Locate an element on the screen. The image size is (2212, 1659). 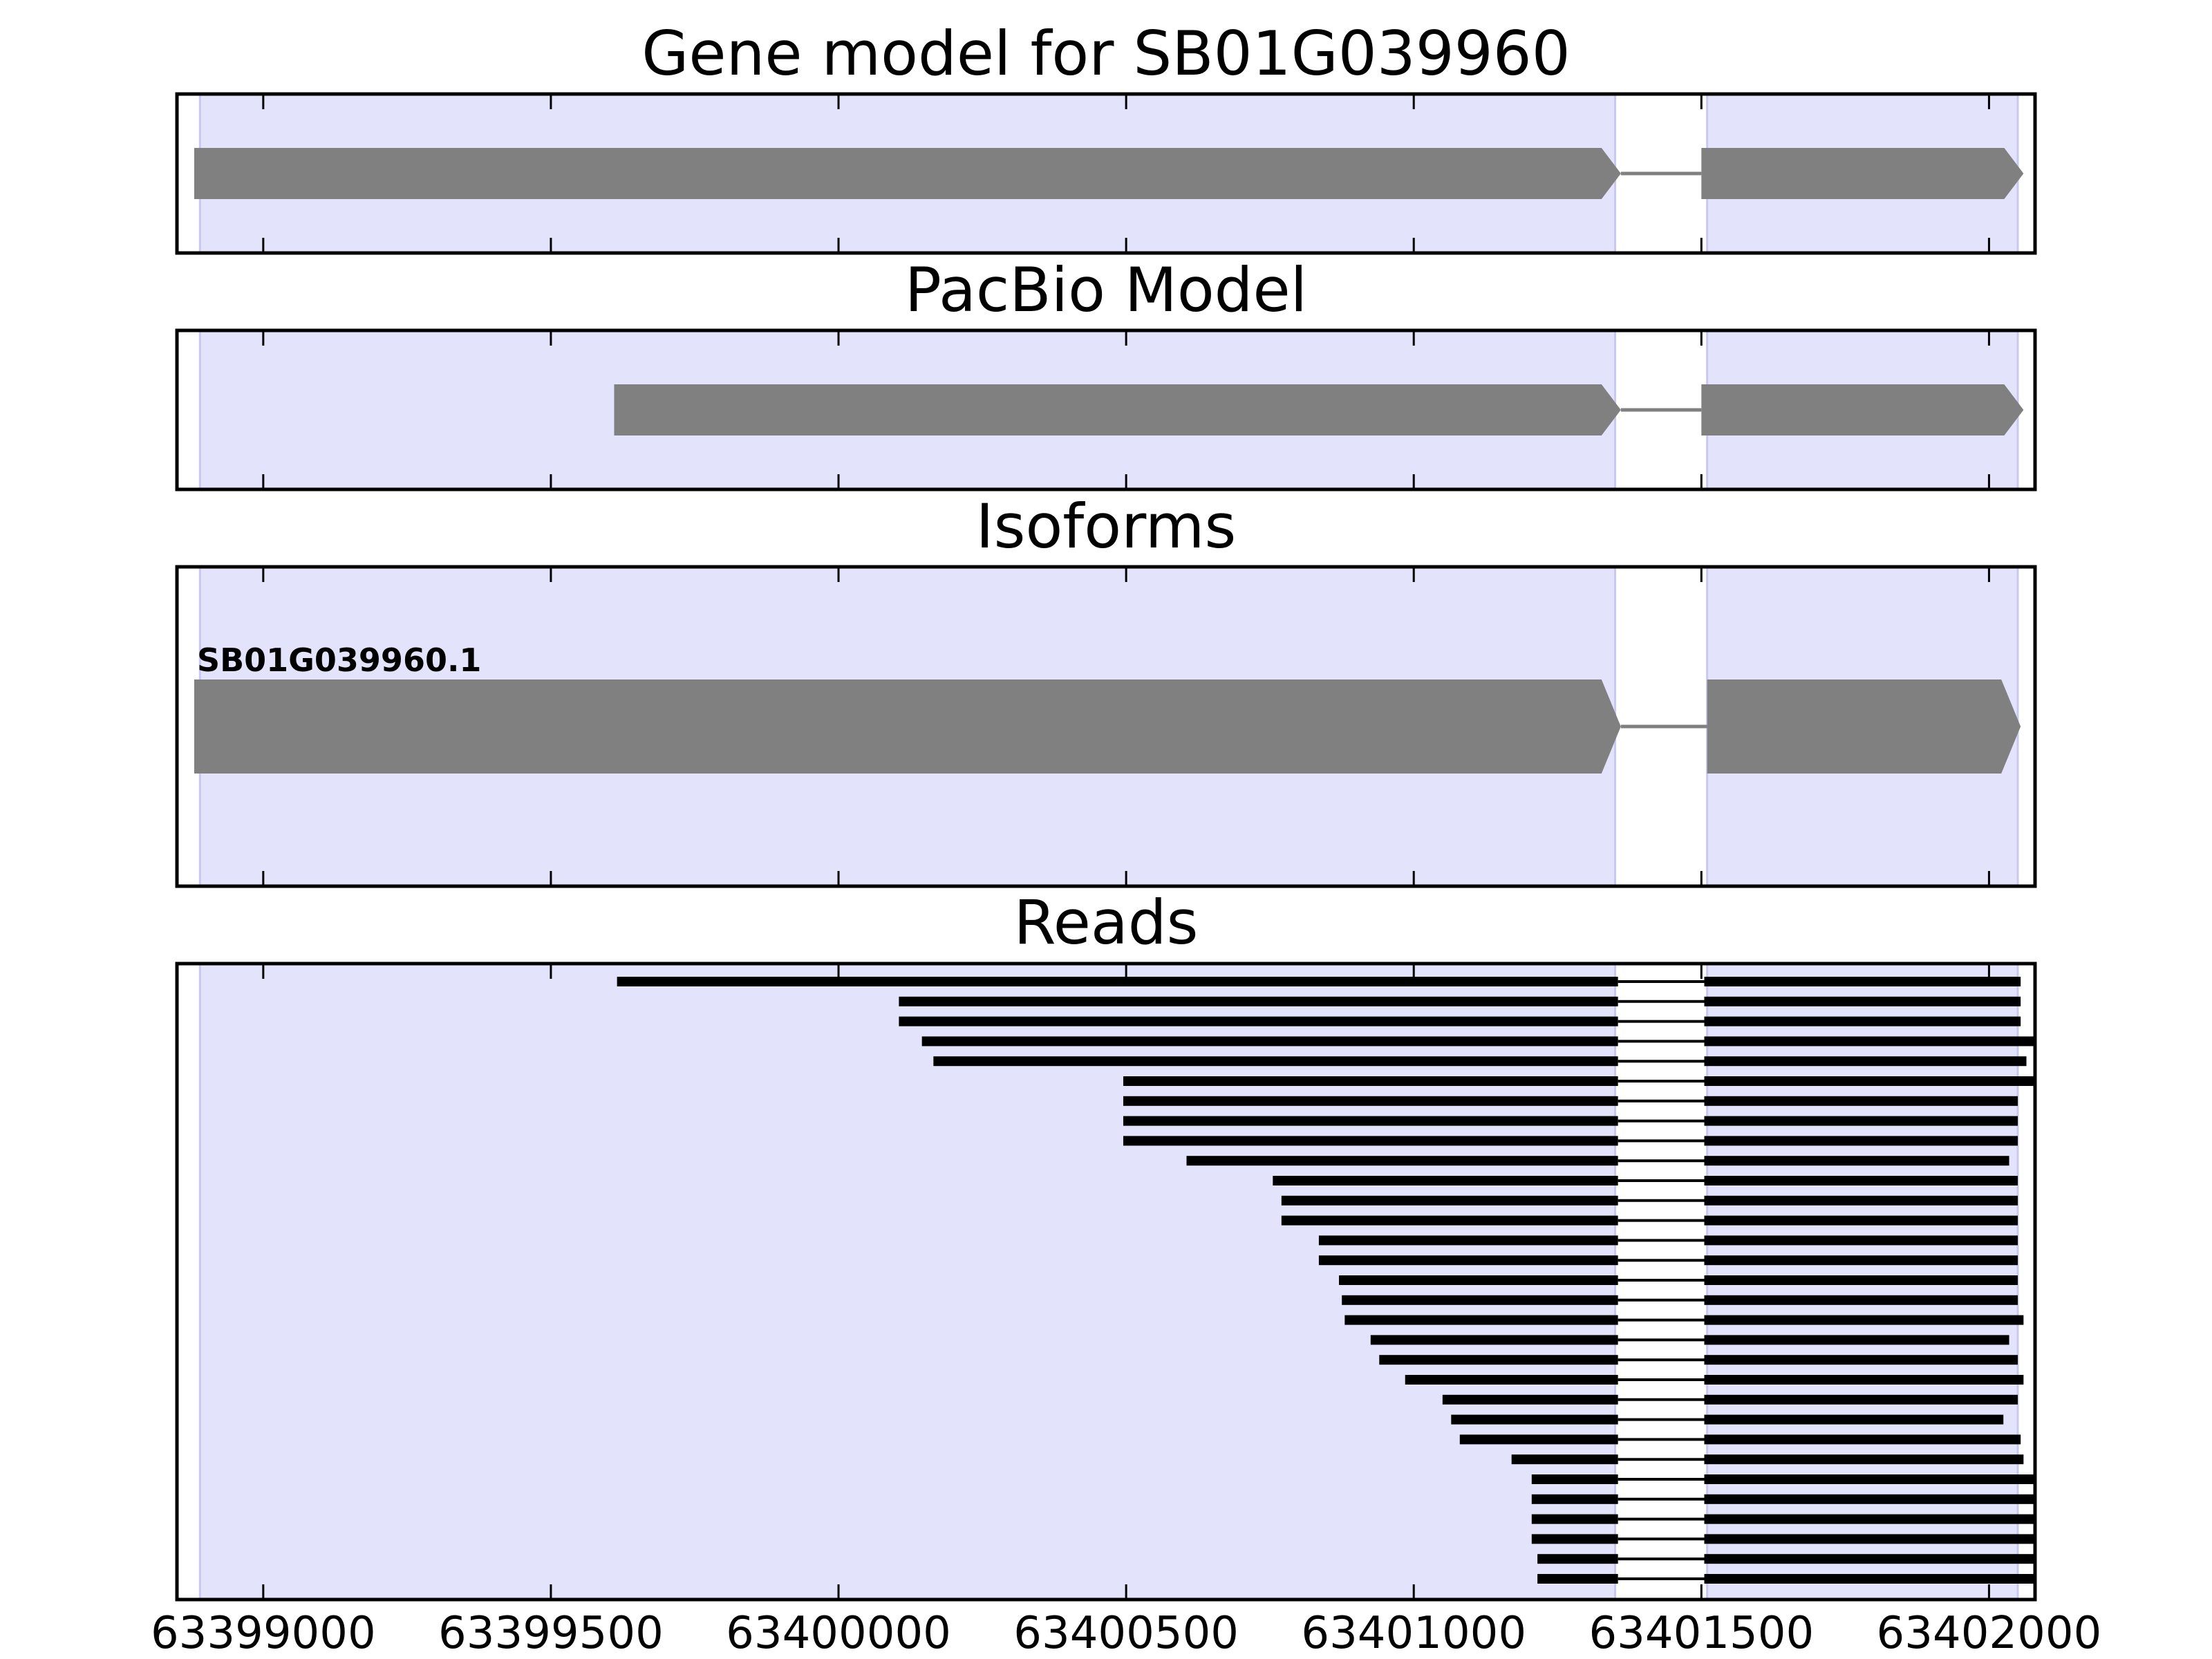
isoform-label: SB01G039960.1 is located at coordinates (339, 660).